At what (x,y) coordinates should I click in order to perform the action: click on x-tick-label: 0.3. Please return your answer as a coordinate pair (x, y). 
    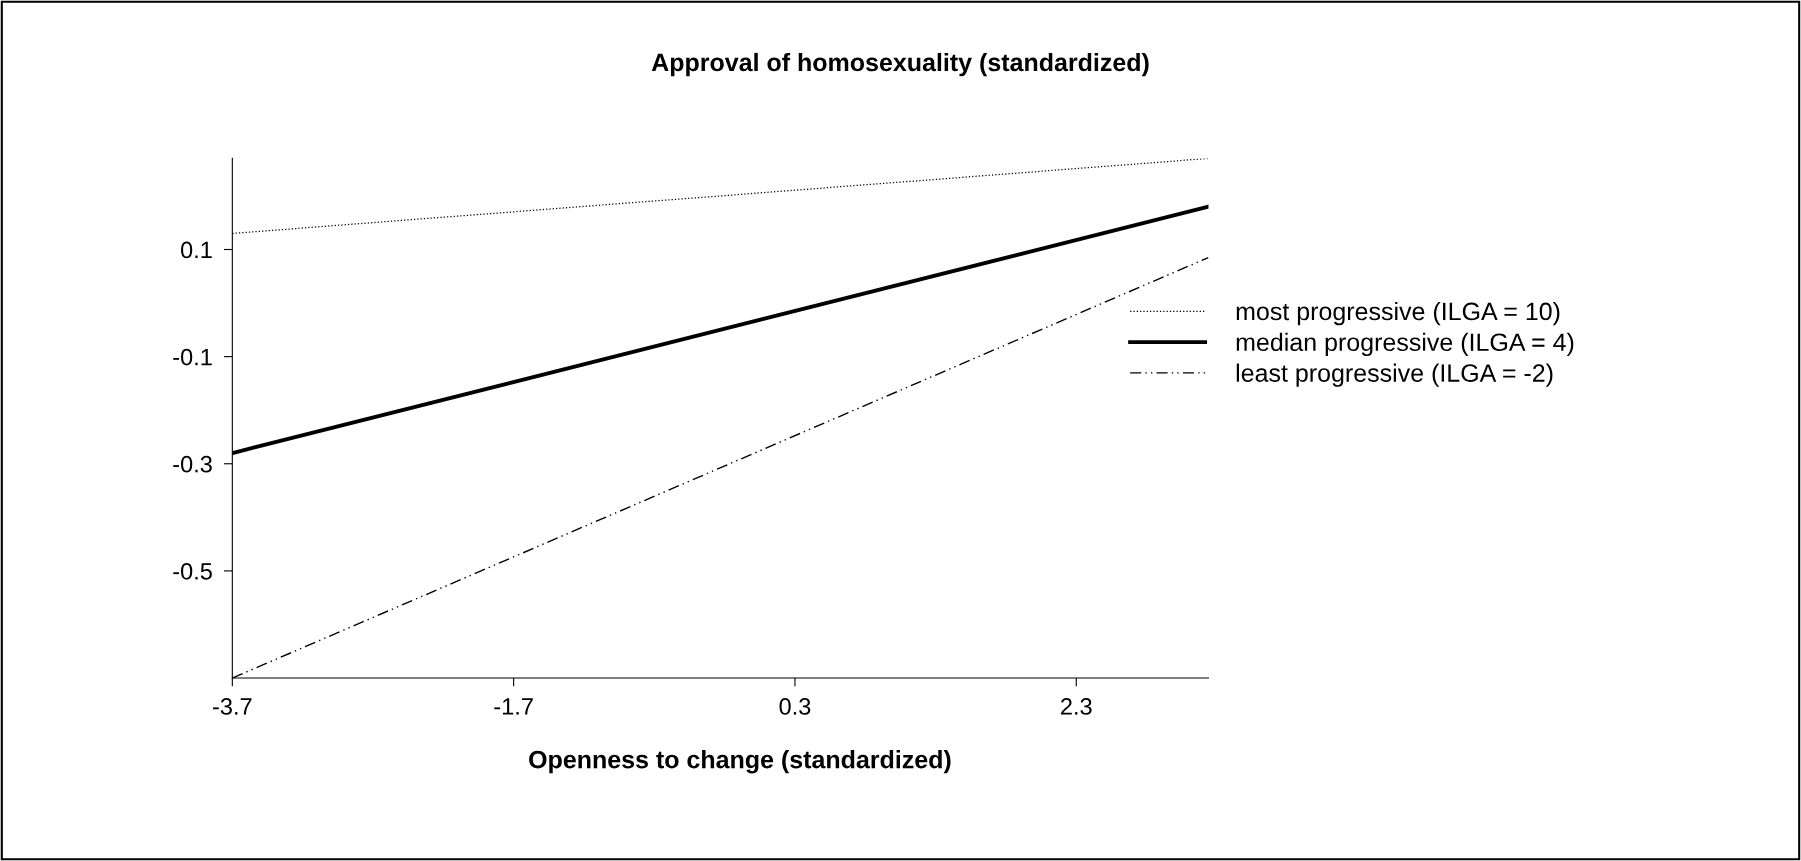
    Looking at the image, I should click on (795, 706).